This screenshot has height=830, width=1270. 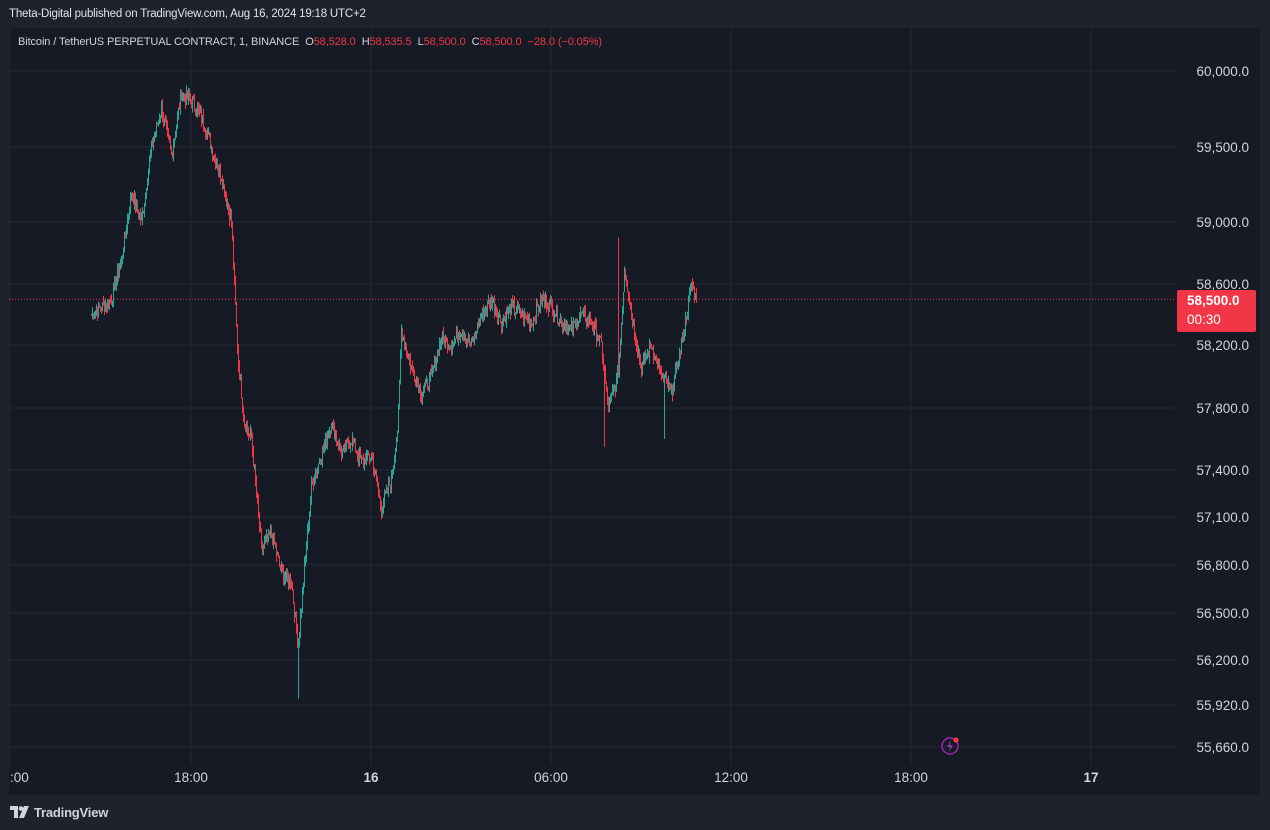 I want to click on close-value: 58,500.0, so click(x=500, y=42).